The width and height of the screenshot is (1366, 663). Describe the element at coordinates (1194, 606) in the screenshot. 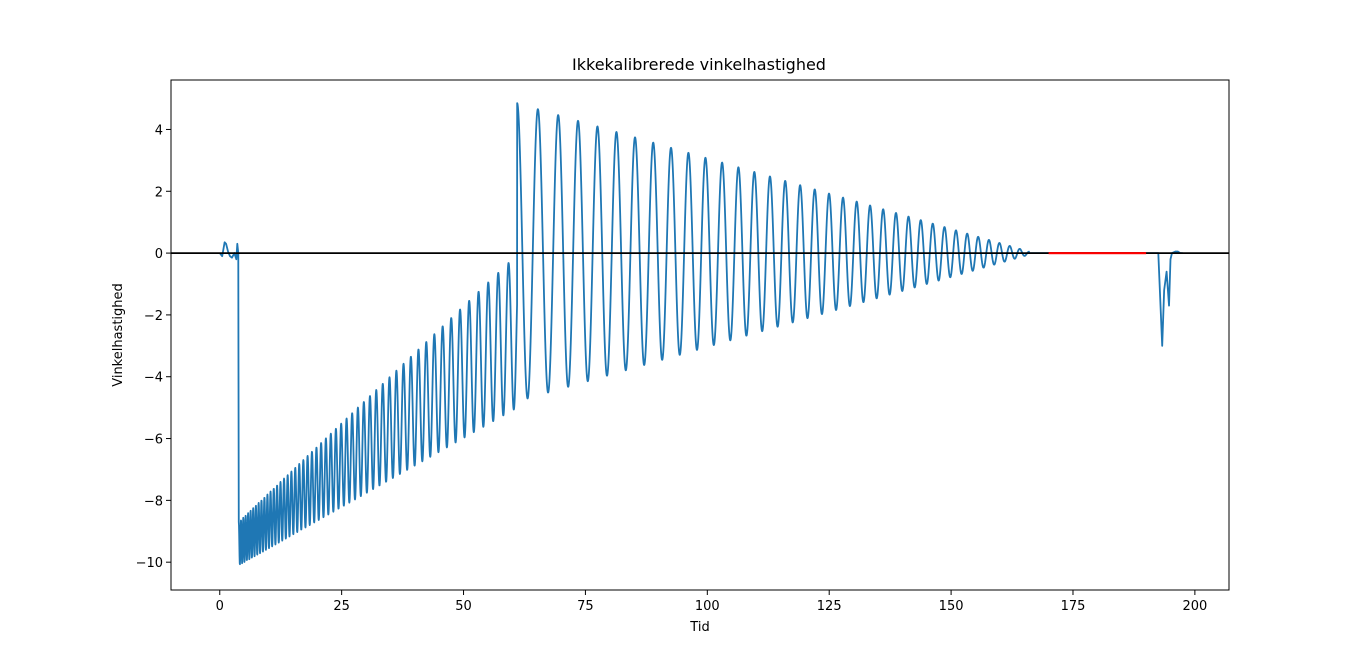

I see `x-tick-label: 200` at that location.